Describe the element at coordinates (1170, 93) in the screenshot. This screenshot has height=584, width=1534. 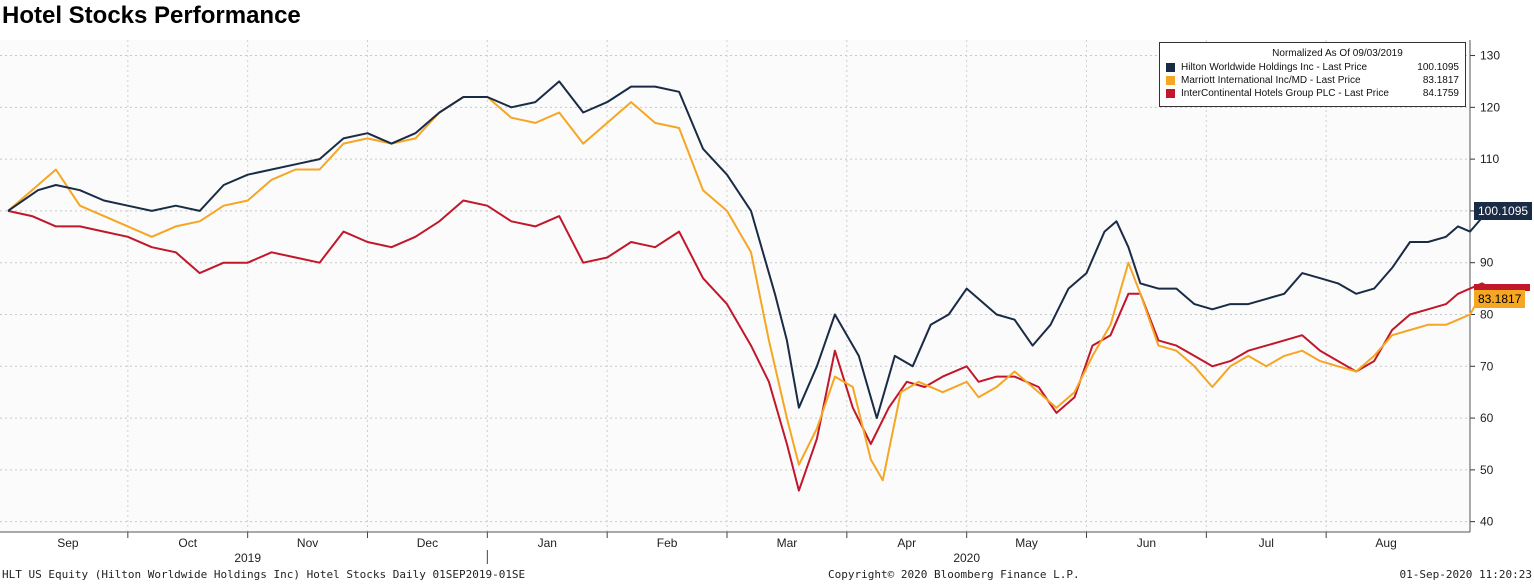
I see `legend-swatch-ihg` at that location.